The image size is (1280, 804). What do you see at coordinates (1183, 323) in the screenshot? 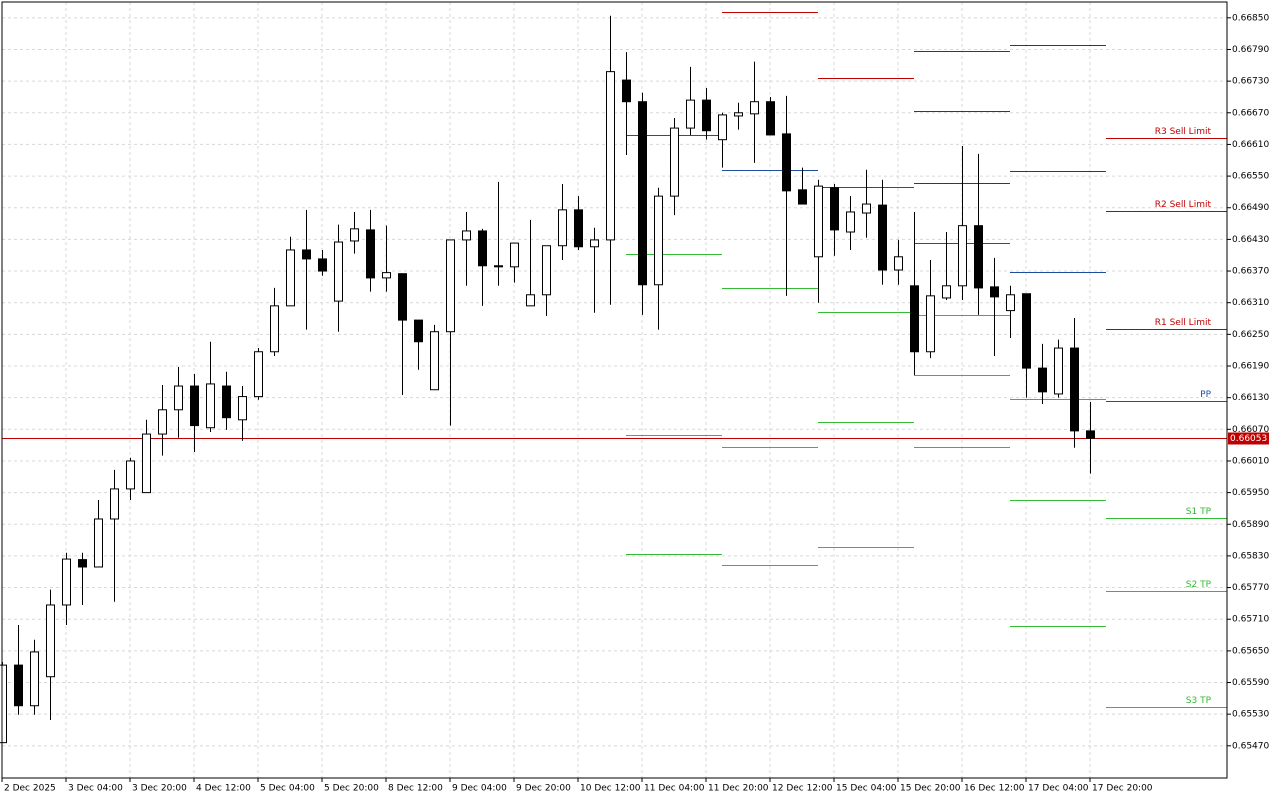
I see `pivot-label: R1 Sell Limit` at bounding box center [1183, 323].